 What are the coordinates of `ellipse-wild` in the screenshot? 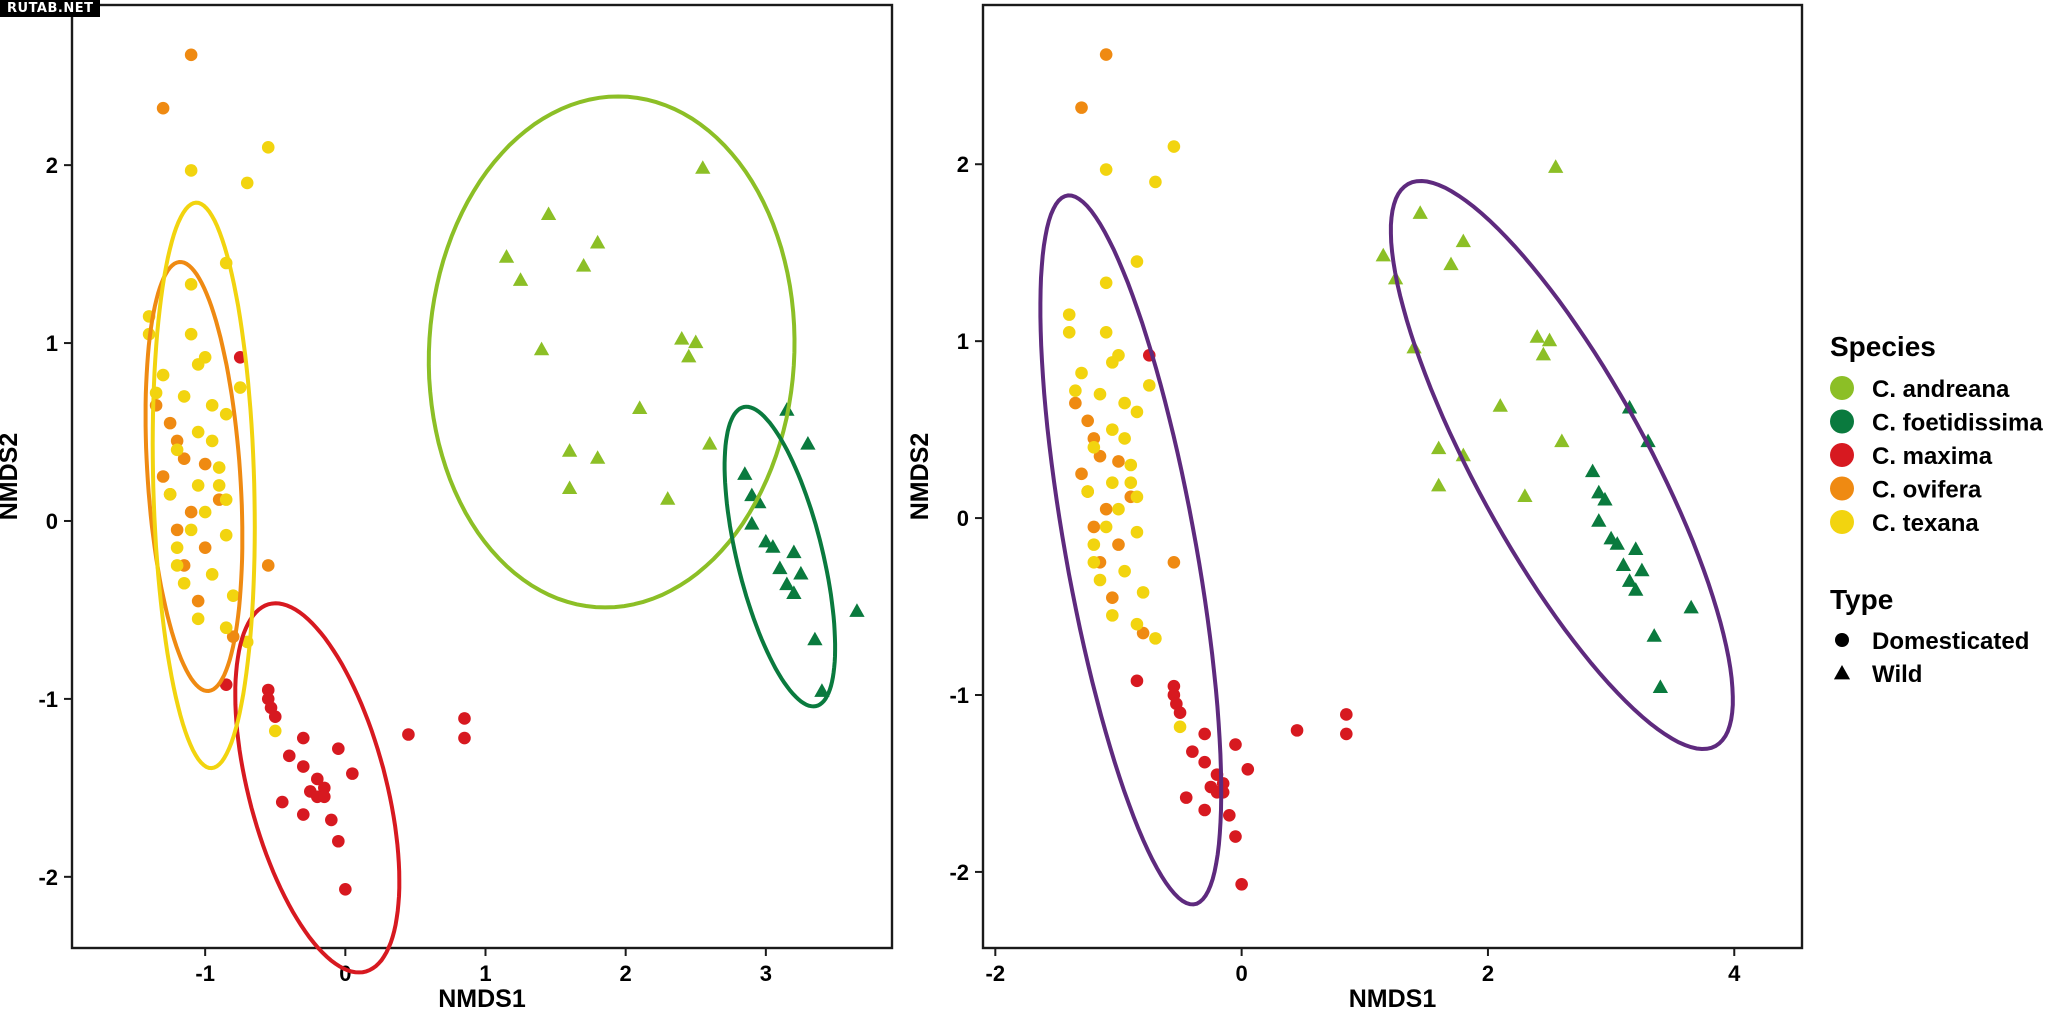 It's located at (1561, 465).